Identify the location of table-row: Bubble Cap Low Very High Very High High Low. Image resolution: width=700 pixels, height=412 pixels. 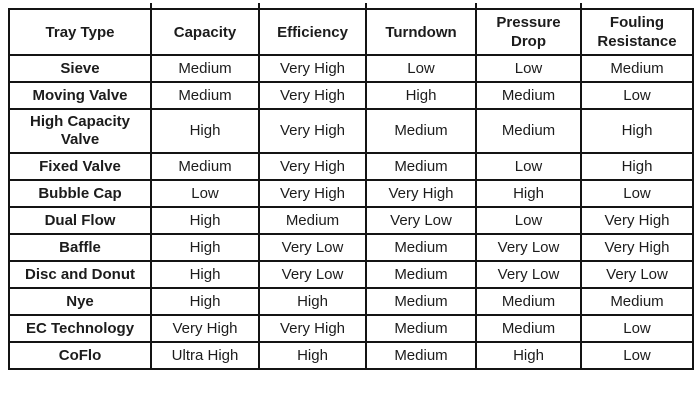
(351, 193).